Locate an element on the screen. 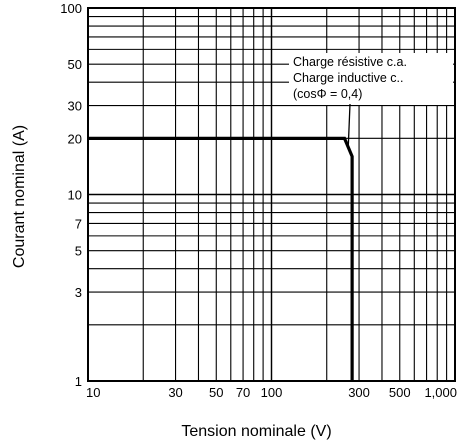 Image resolution: width=462 pixels, height=443 pixels. y-tick-label: 7 is located at coordinates (78, 223).